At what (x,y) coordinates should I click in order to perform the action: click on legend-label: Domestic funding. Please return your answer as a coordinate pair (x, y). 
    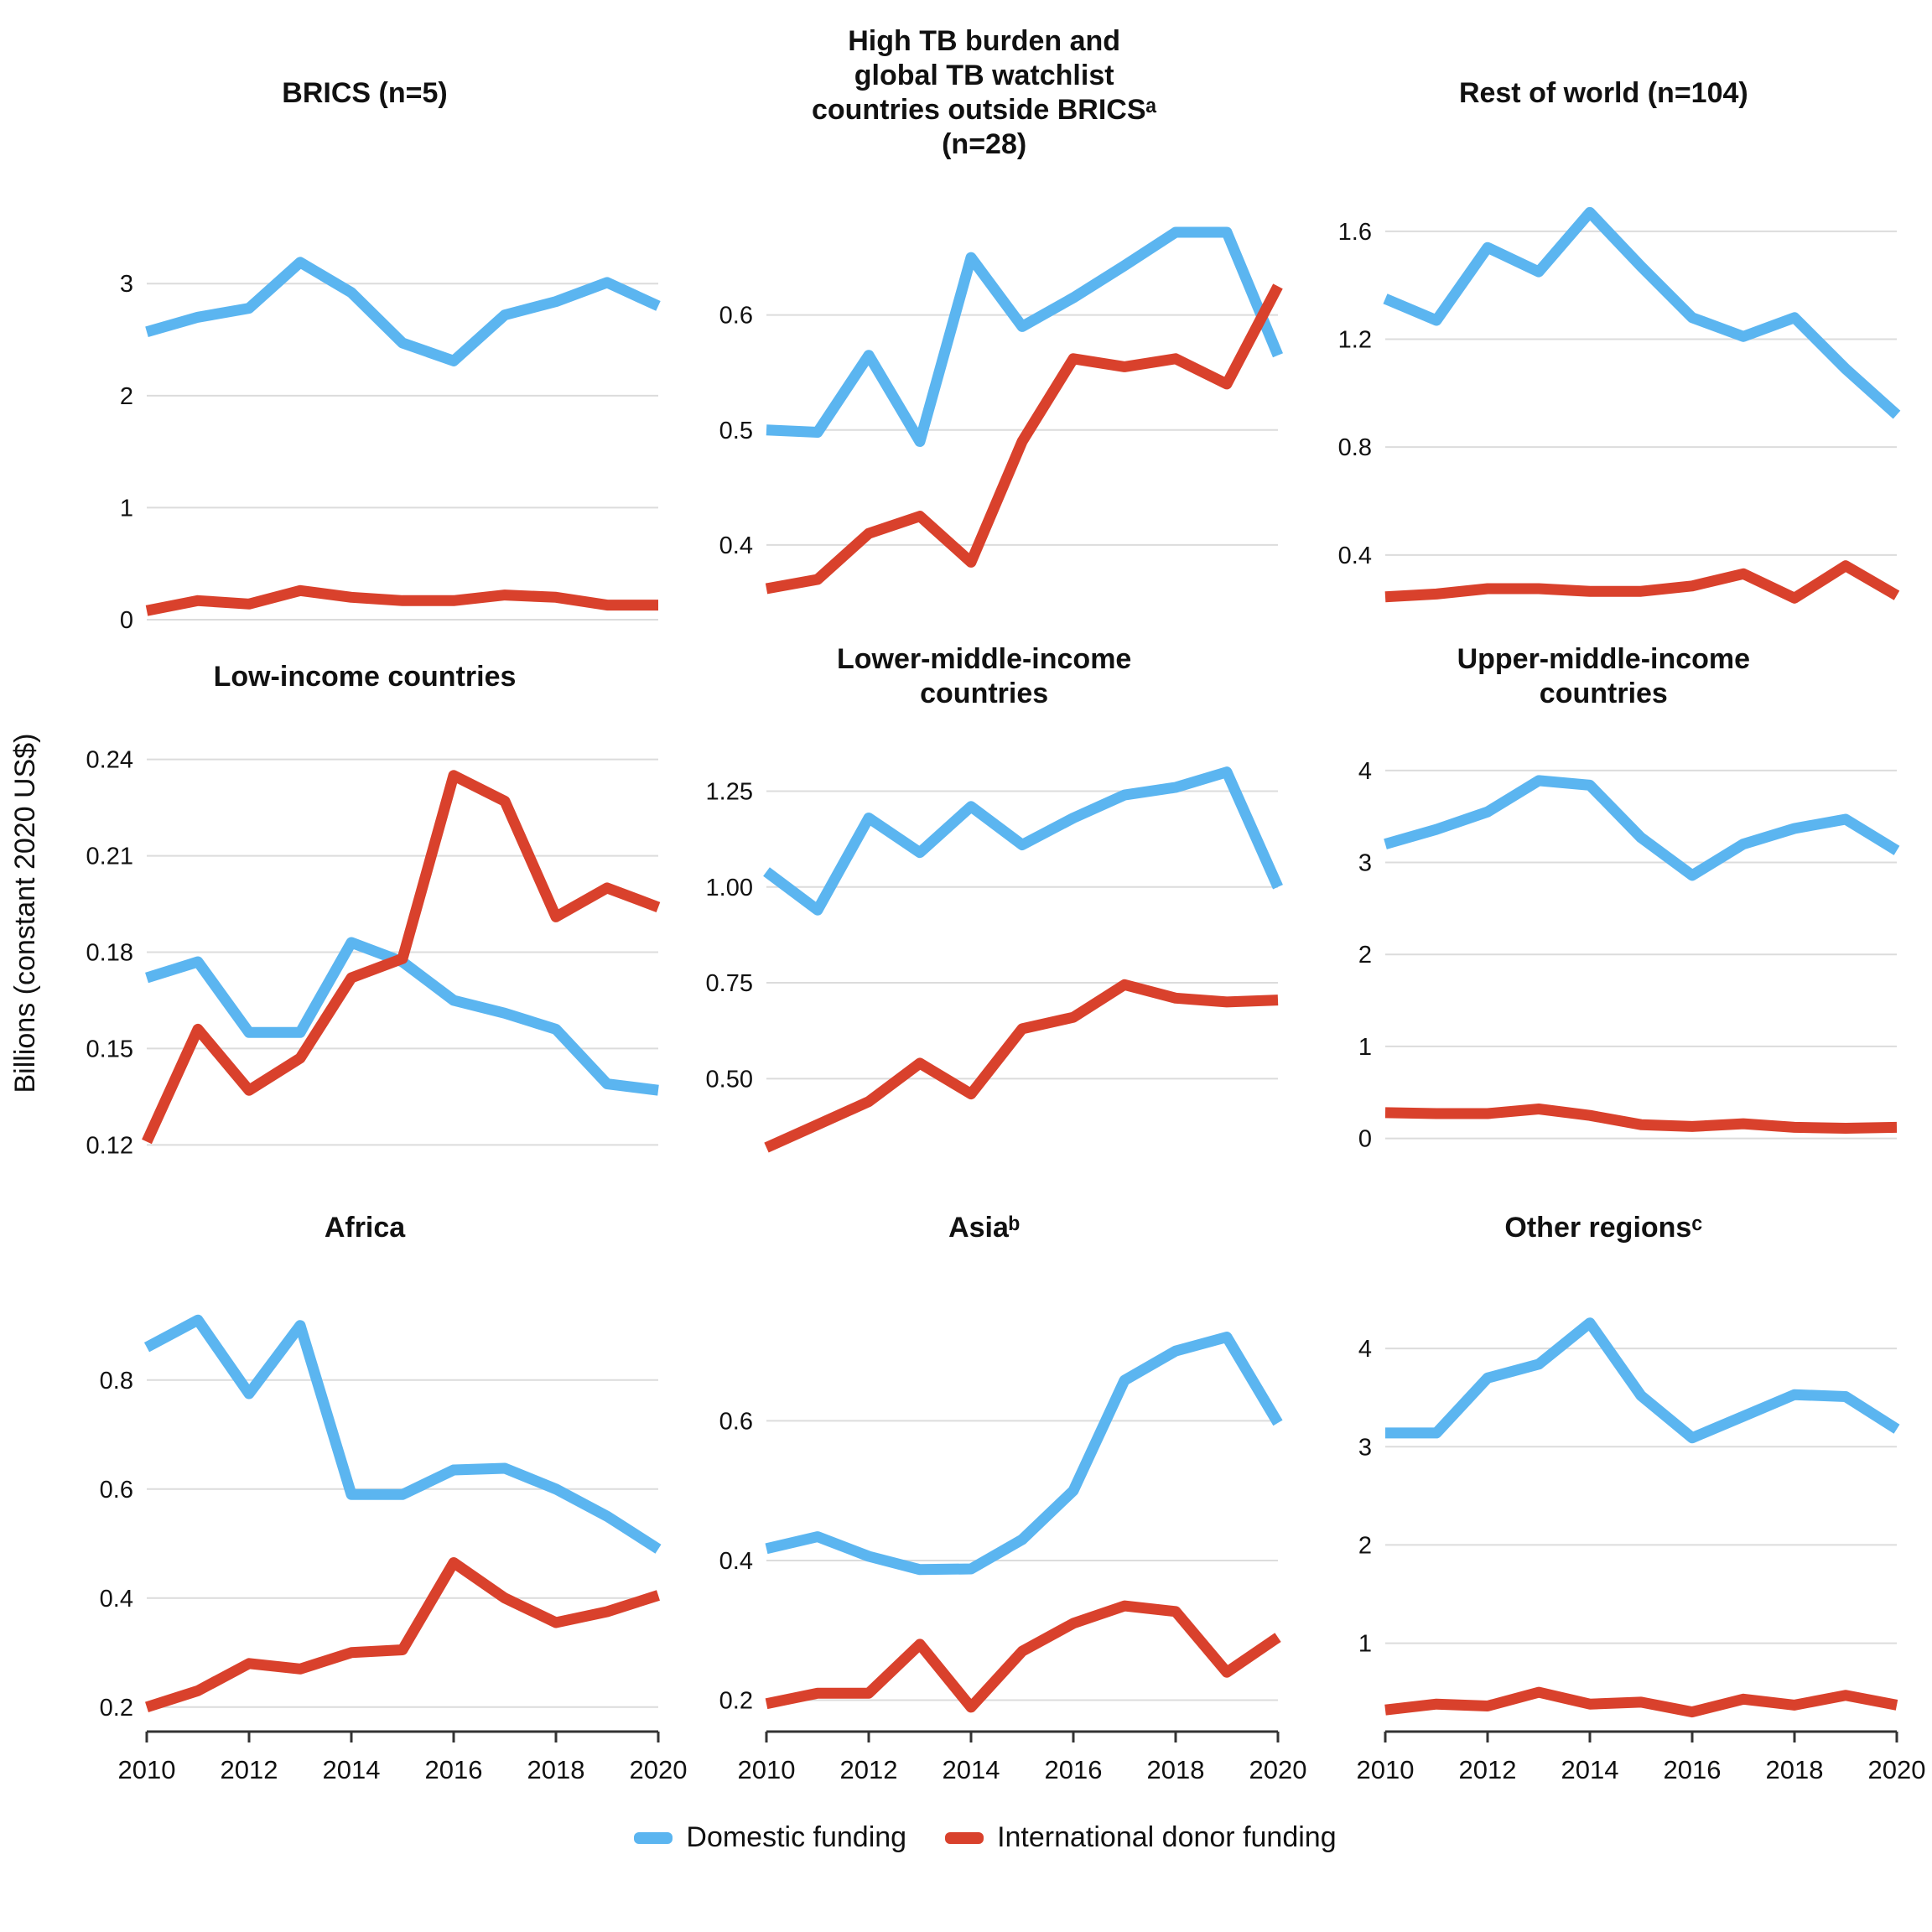
    Looking at the image, I should click on (796, 1837).